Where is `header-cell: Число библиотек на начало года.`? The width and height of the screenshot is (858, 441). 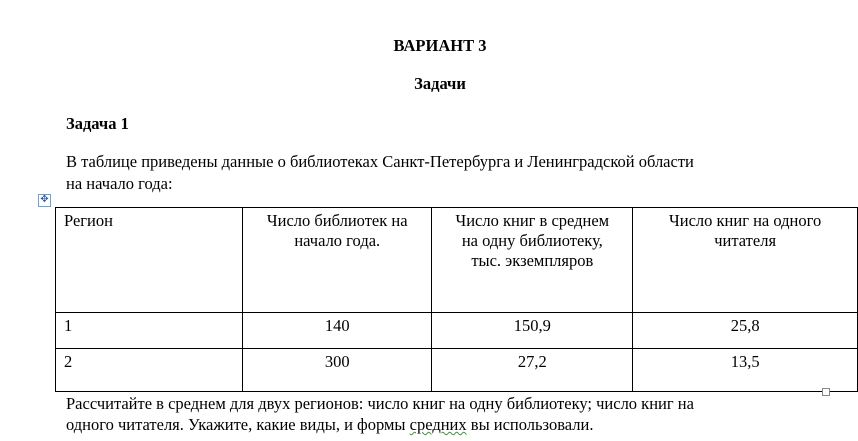 header-cell: Число библиотек на начало года. is located at coordinates (337, 260).